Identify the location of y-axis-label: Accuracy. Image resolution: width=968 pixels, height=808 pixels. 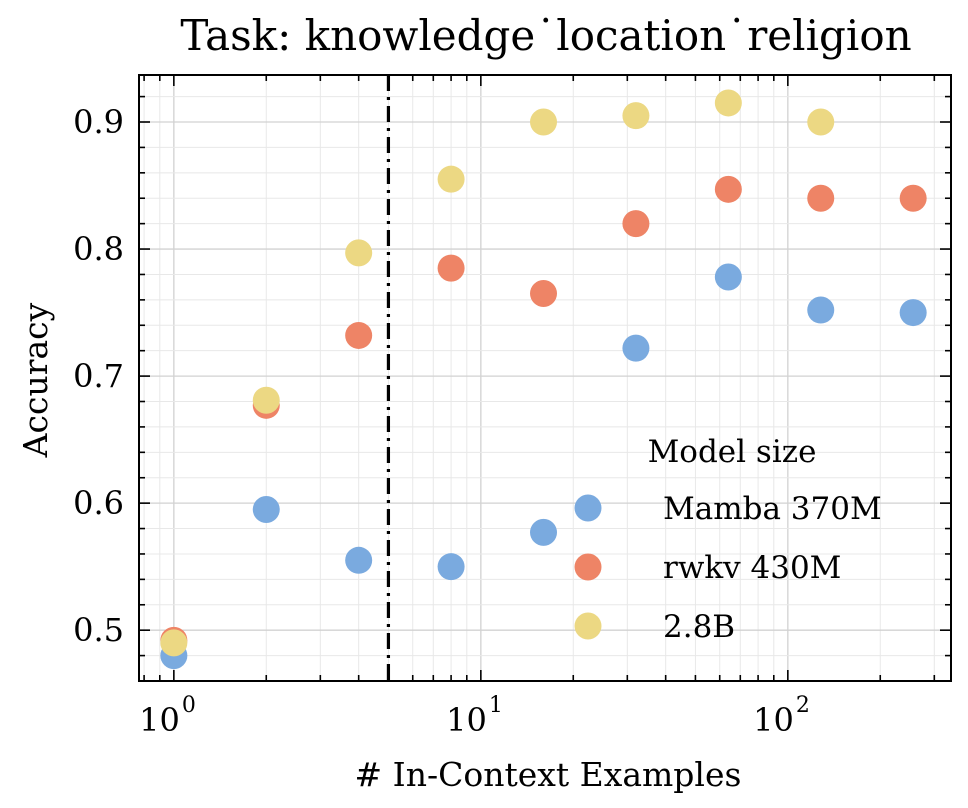
(35, 380).